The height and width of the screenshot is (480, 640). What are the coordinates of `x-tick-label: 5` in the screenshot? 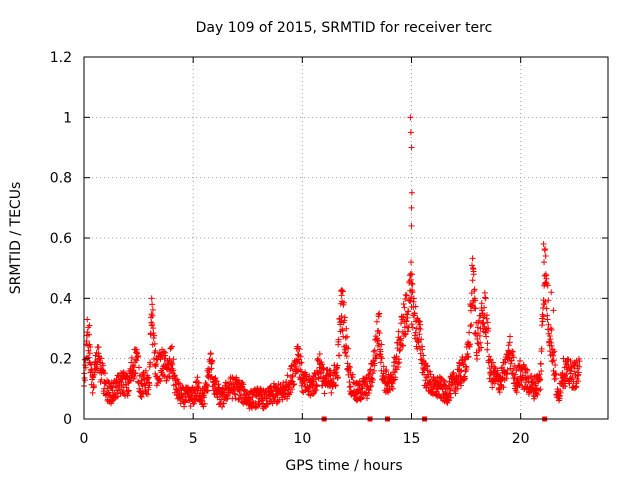 It's located at (193, 439).